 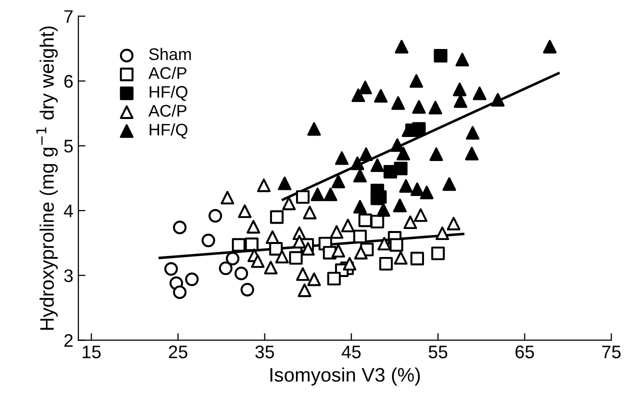 What do you see at coordinates (438, 352) in the screenshot?
I see `x-tick-label: 55` at bounding box center [438, 352].